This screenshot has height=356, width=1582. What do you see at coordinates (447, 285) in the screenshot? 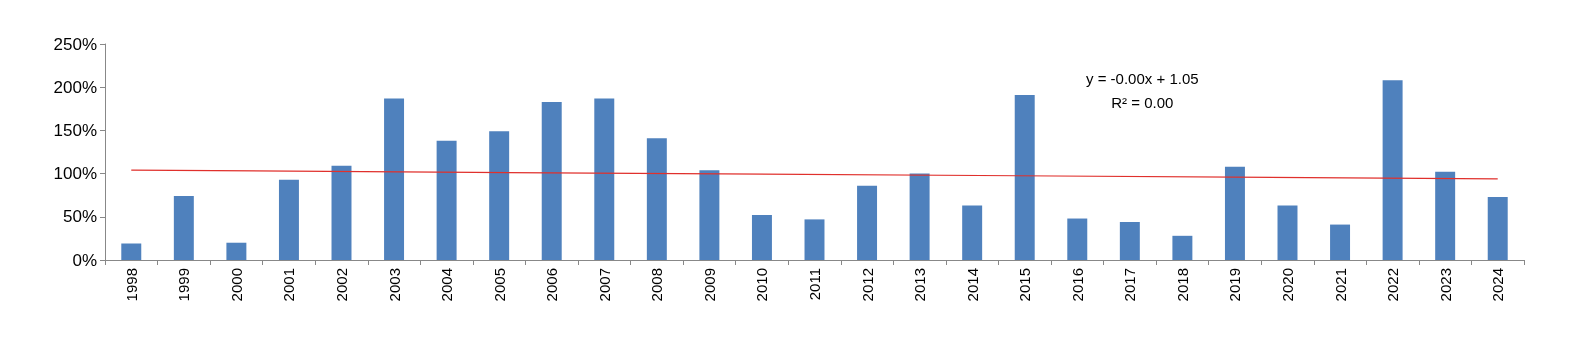
I see `x-tick-label: 2004` at bounding box center [447, 285].